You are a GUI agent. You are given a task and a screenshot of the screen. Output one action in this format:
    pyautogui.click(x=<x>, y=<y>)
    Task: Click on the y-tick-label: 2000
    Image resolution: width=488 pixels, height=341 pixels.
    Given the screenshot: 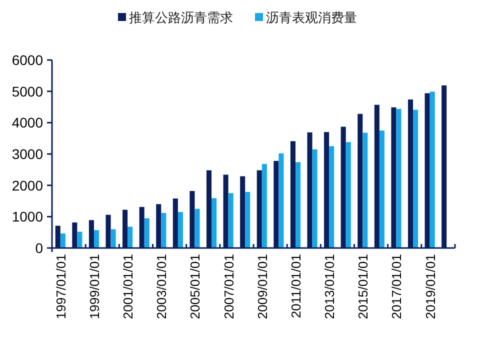 What is the action you would take?
    pyautogui.click(x=28, y=185)
    